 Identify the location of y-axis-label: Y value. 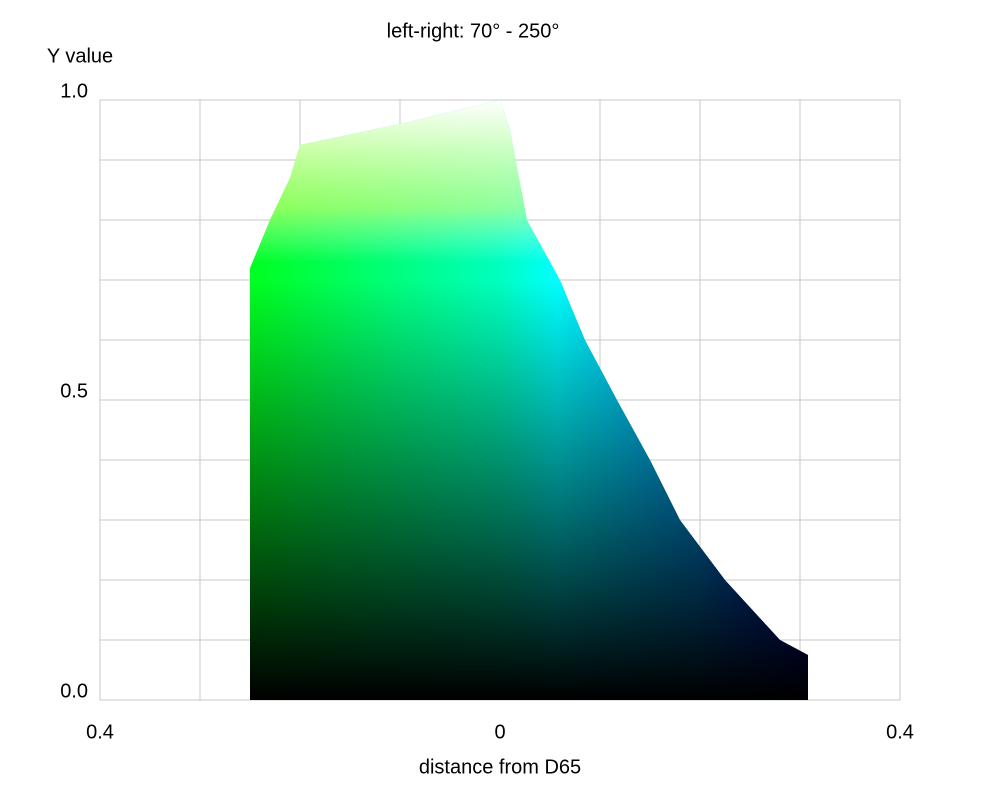
(80, 56).